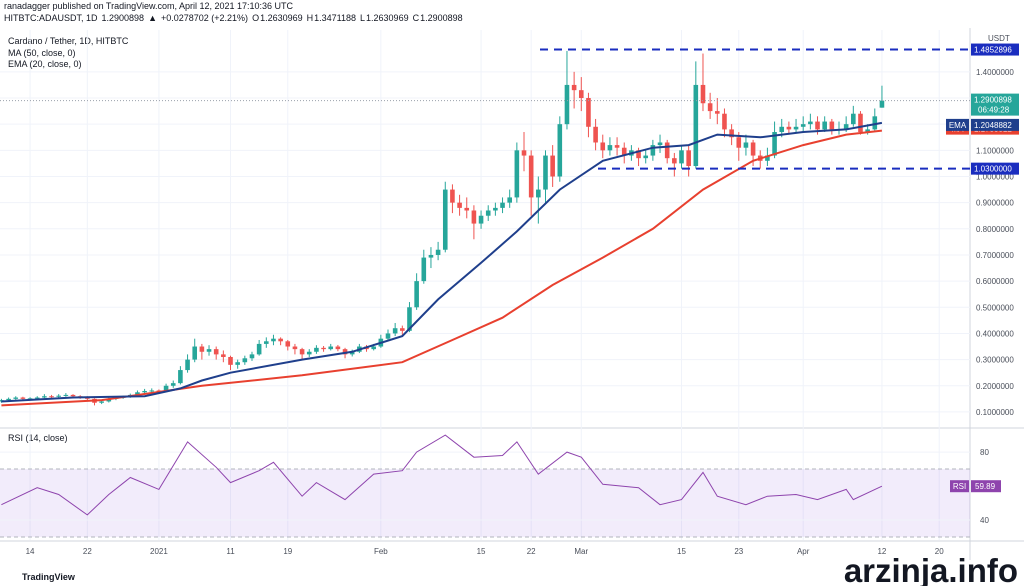 The image size is (1024, 586). What do you see at coordinates (995, 229) in the screenshot?
I see `y-tick-label: 0.8000000` at bounding box center [995, 229].